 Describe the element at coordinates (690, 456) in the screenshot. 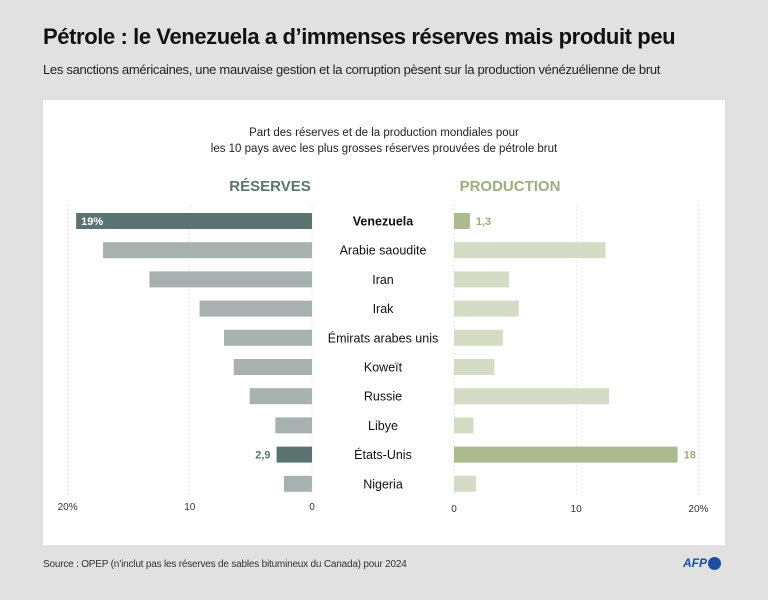

I see `production-data-label: 18` at that location.